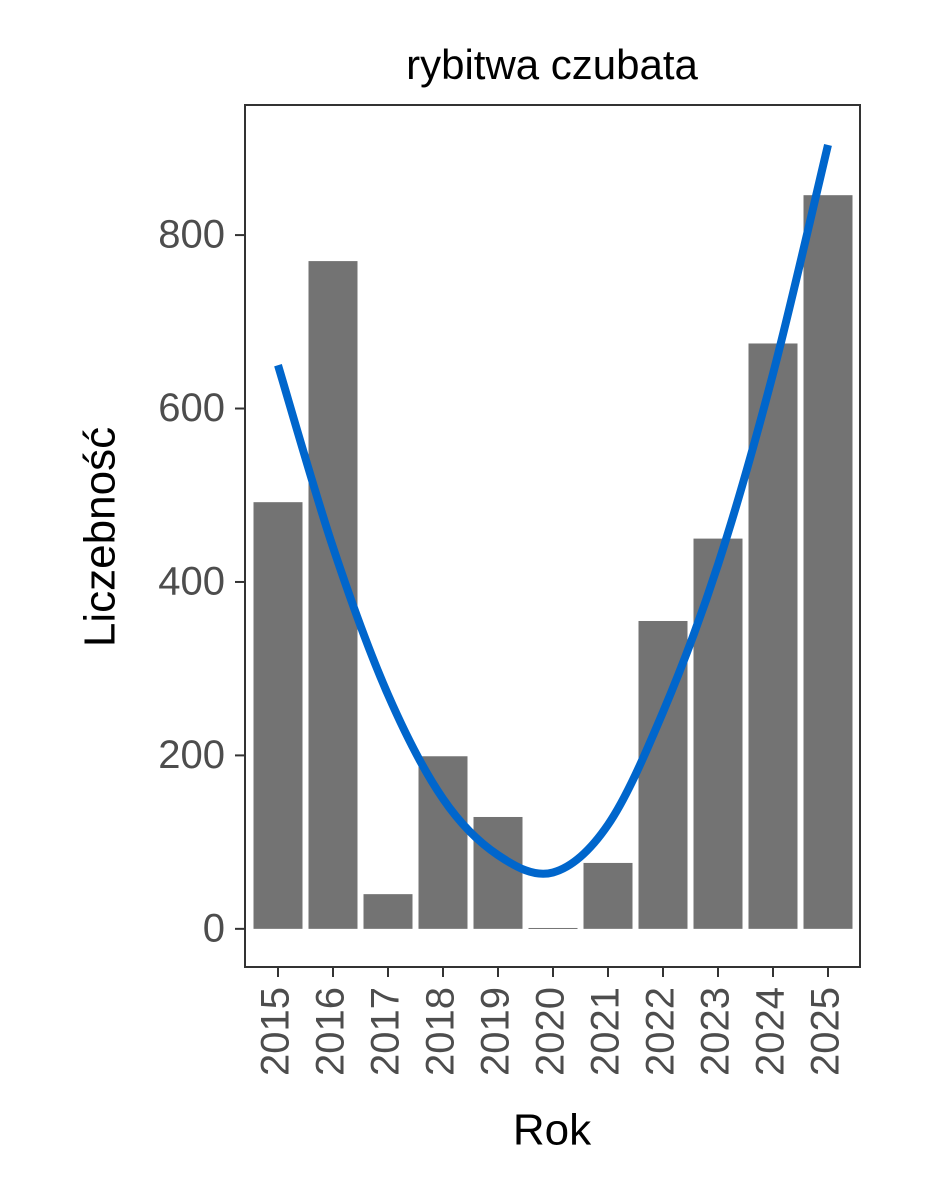  Describe the element at coordinates (716, 1031) in the screenshot. I see `x-tick-label: 2023` at that location.